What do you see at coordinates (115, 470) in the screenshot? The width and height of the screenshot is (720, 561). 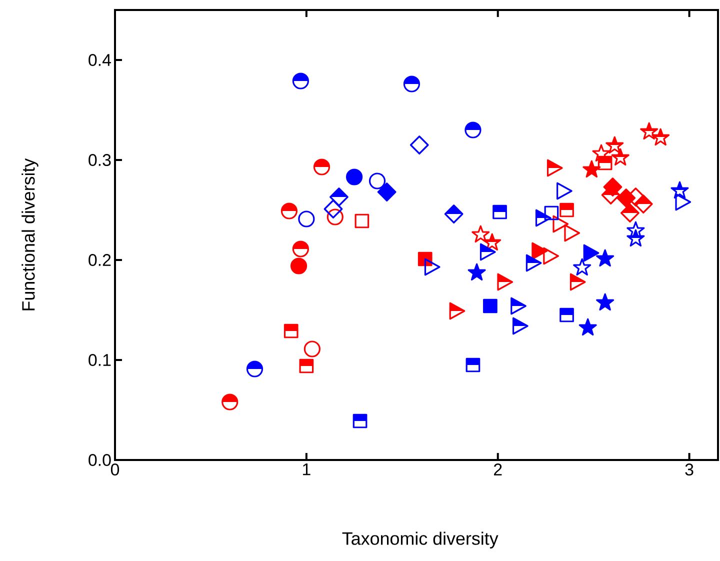 I see `x-tick-label: 0` at bounding box center [115, 470].